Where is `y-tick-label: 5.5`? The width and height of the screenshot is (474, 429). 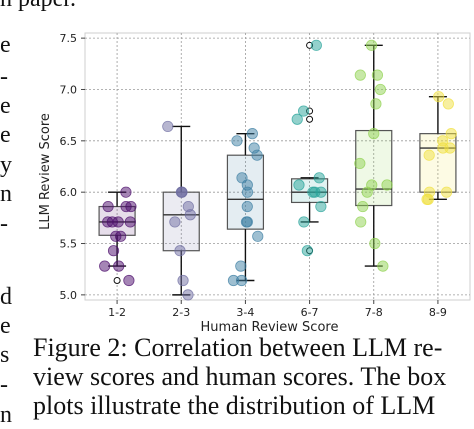
y-tick-label: 5.5 is located at coordinates (69, 244).